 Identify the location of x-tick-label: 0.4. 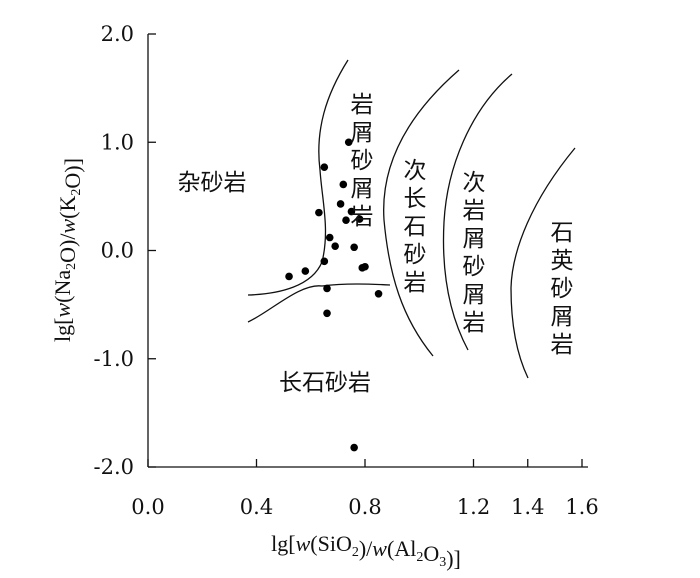
(256, 507).